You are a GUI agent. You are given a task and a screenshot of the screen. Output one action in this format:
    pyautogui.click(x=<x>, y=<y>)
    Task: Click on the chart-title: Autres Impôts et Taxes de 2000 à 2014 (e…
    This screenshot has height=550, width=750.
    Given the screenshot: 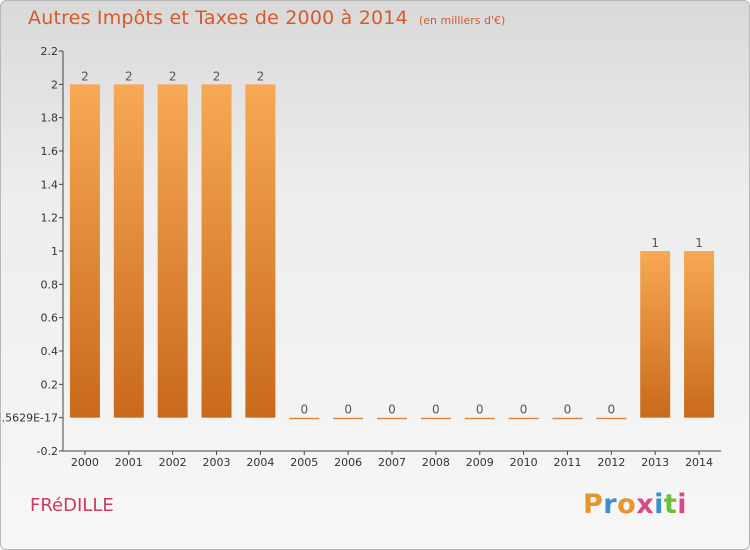 What is the action you would take?
    pyautogui.click(x=266, y=18)
    